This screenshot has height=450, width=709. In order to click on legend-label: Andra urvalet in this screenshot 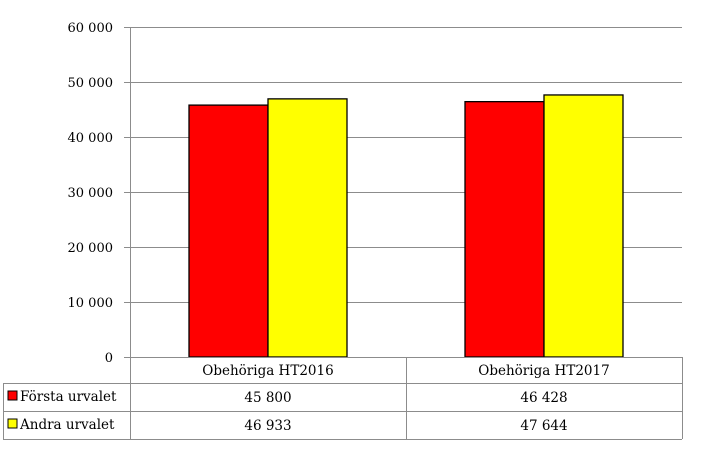, I will do `click(67, 425)`.